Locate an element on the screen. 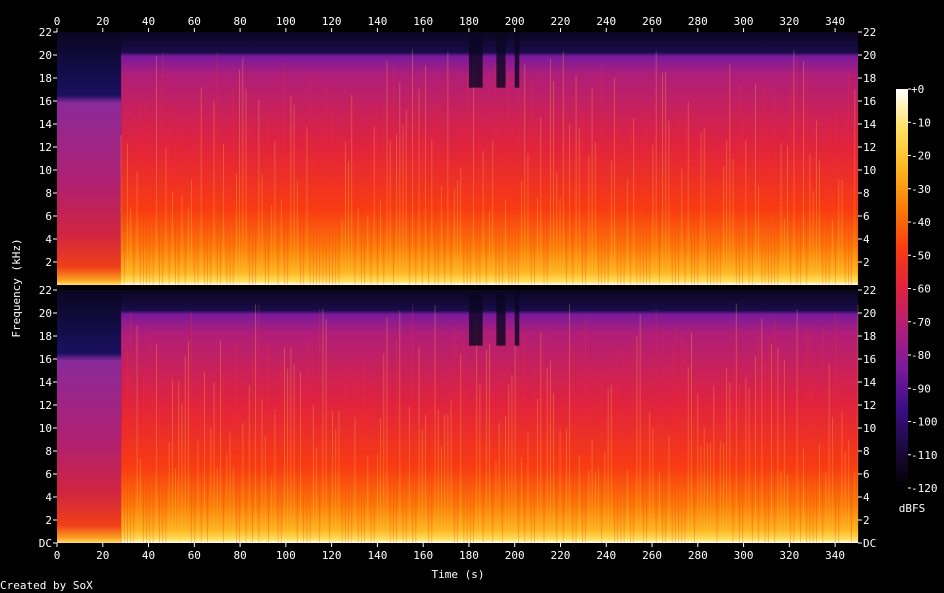 The image size is (944, 593). colorbar-tick-label: -90 is located at coordinates (921, 388).